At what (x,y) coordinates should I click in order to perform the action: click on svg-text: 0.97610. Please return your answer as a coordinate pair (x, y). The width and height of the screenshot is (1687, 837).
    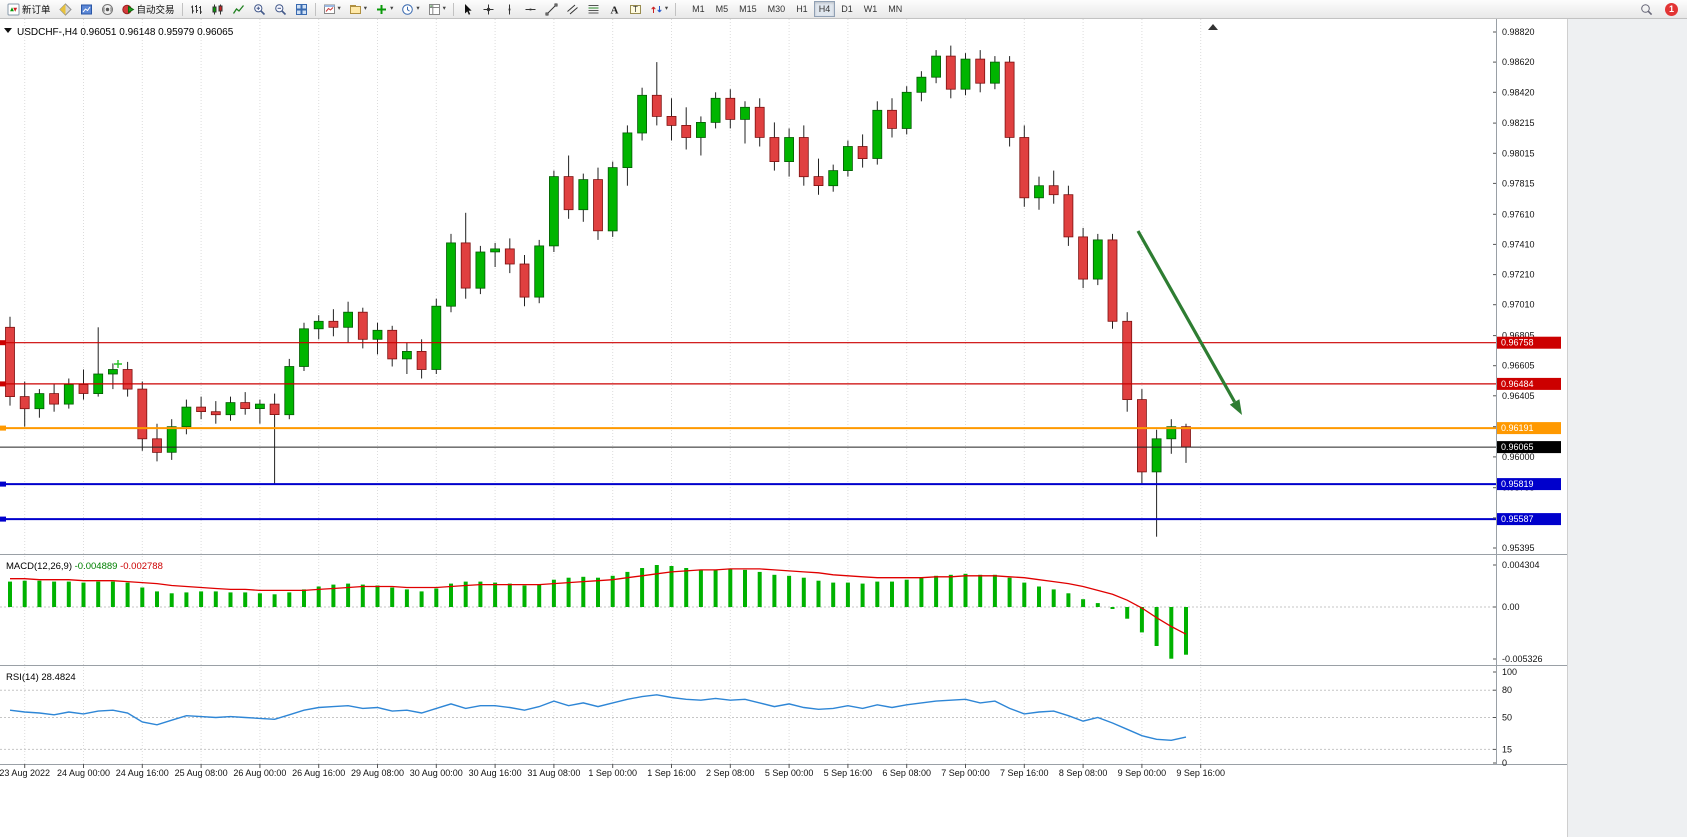
    Looking at the image, I should click on (1518, 214).